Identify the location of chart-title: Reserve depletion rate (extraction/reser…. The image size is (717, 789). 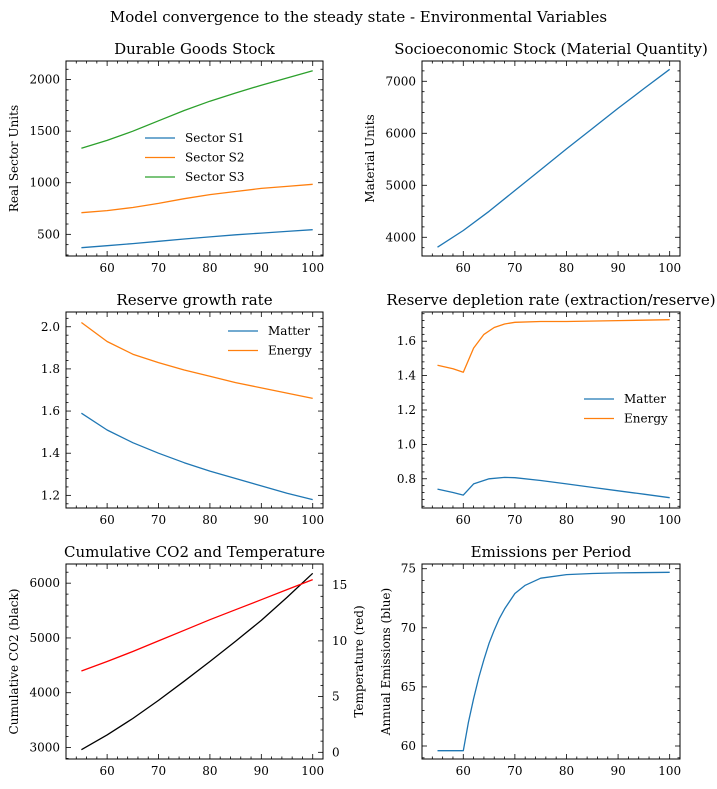
(550, 300).